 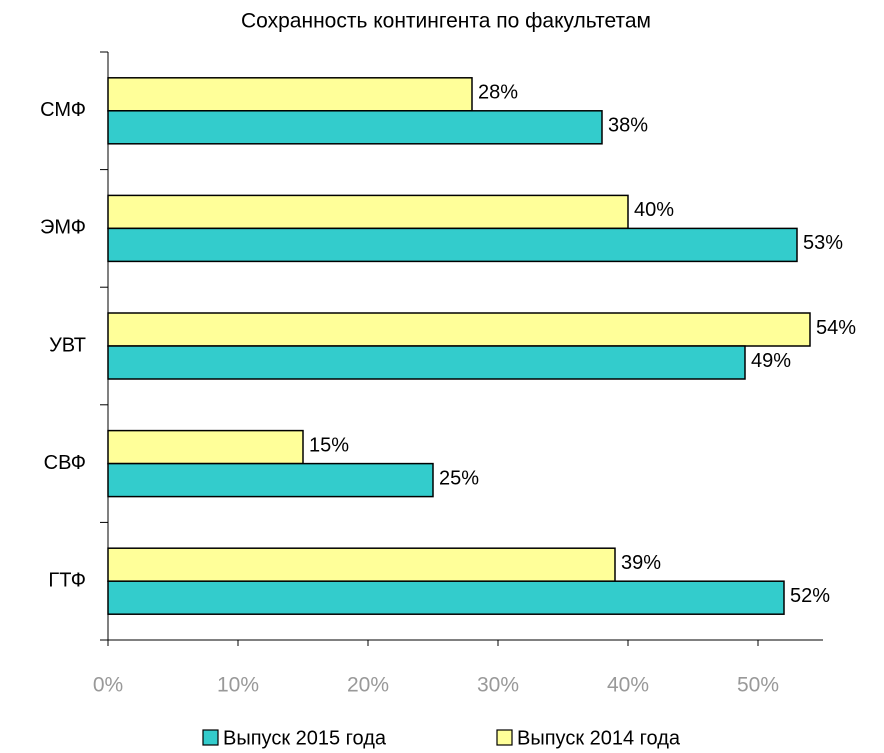 I want to click on value-label: 28%, so click(x=498, y=93).